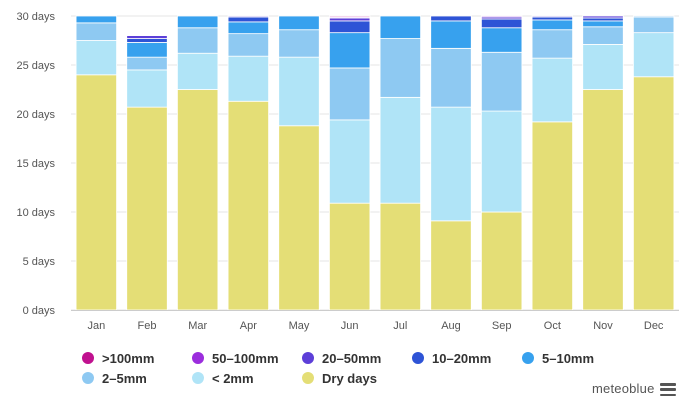 The height and width of the screenshot is (409, 689). Describe the element at coordinates (623, 388) in the screenshot. I see `brand-credit: meteoblue` at that location.